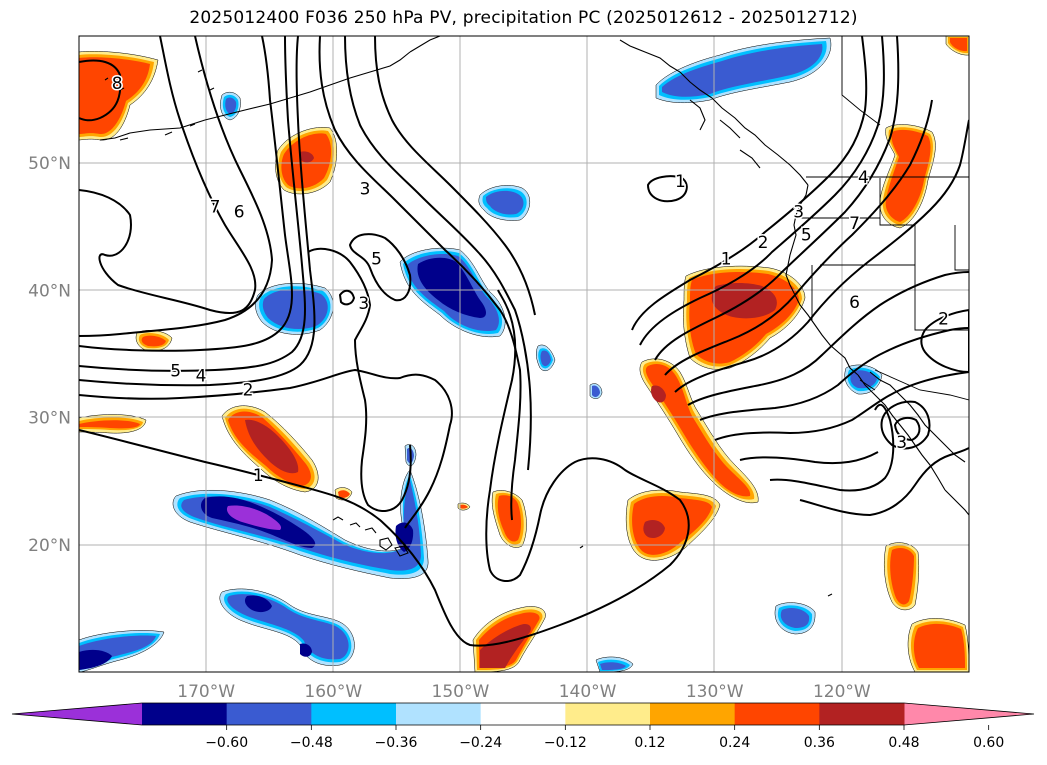  What do you see at coordinates (396, 743) in the screenshot?
I see `colorbar-tick-label: −0.36` at bounding box center [396, 743].